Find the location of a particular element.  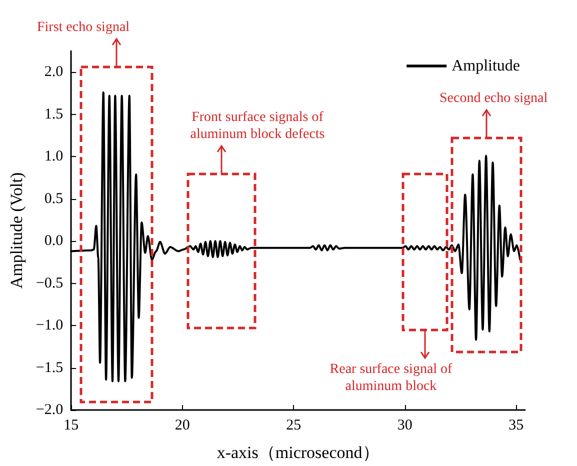

y-tick-label: 2.0 is located at coordinates (54, 72).